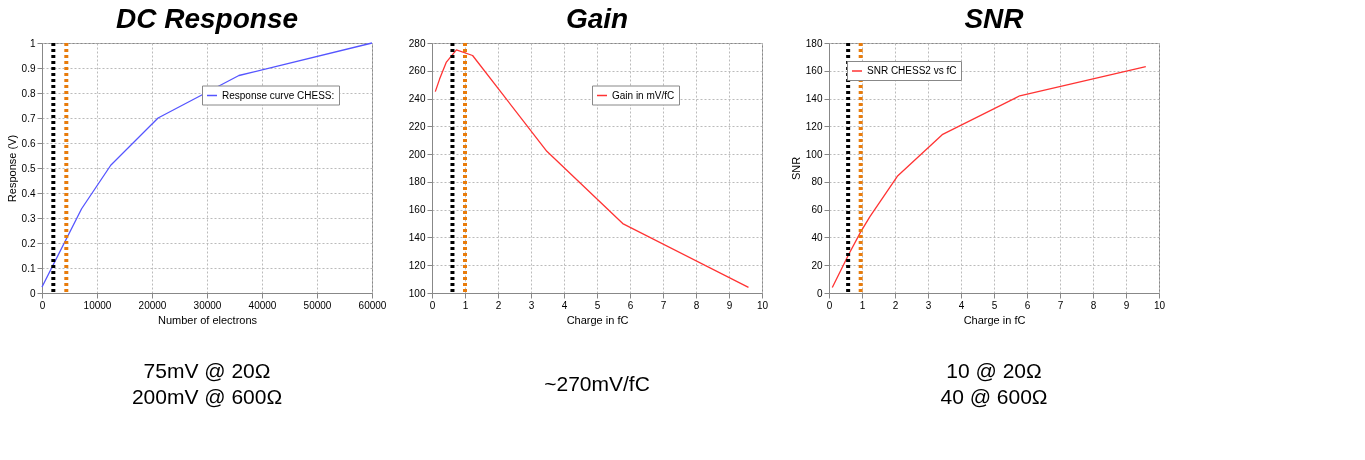  What do you see at coordinates (28, 68) in the screenshot?
I see `y-tick-label: 0.9` at bounding box center [28, 68].